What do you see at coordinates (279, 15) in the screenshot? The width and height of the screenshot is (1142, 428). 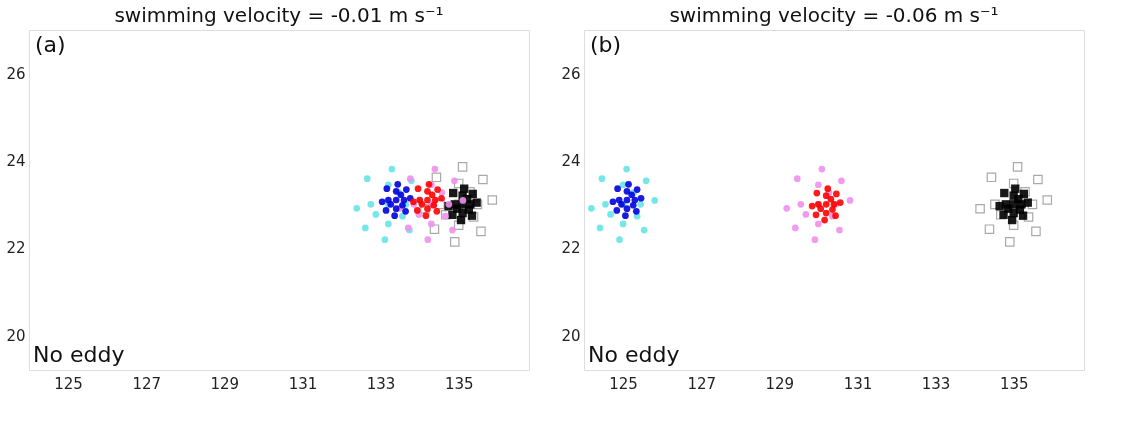 I see `chart-title: swimming velocity = -0.01 m s⁻¹` at bounding box center [279, 15].